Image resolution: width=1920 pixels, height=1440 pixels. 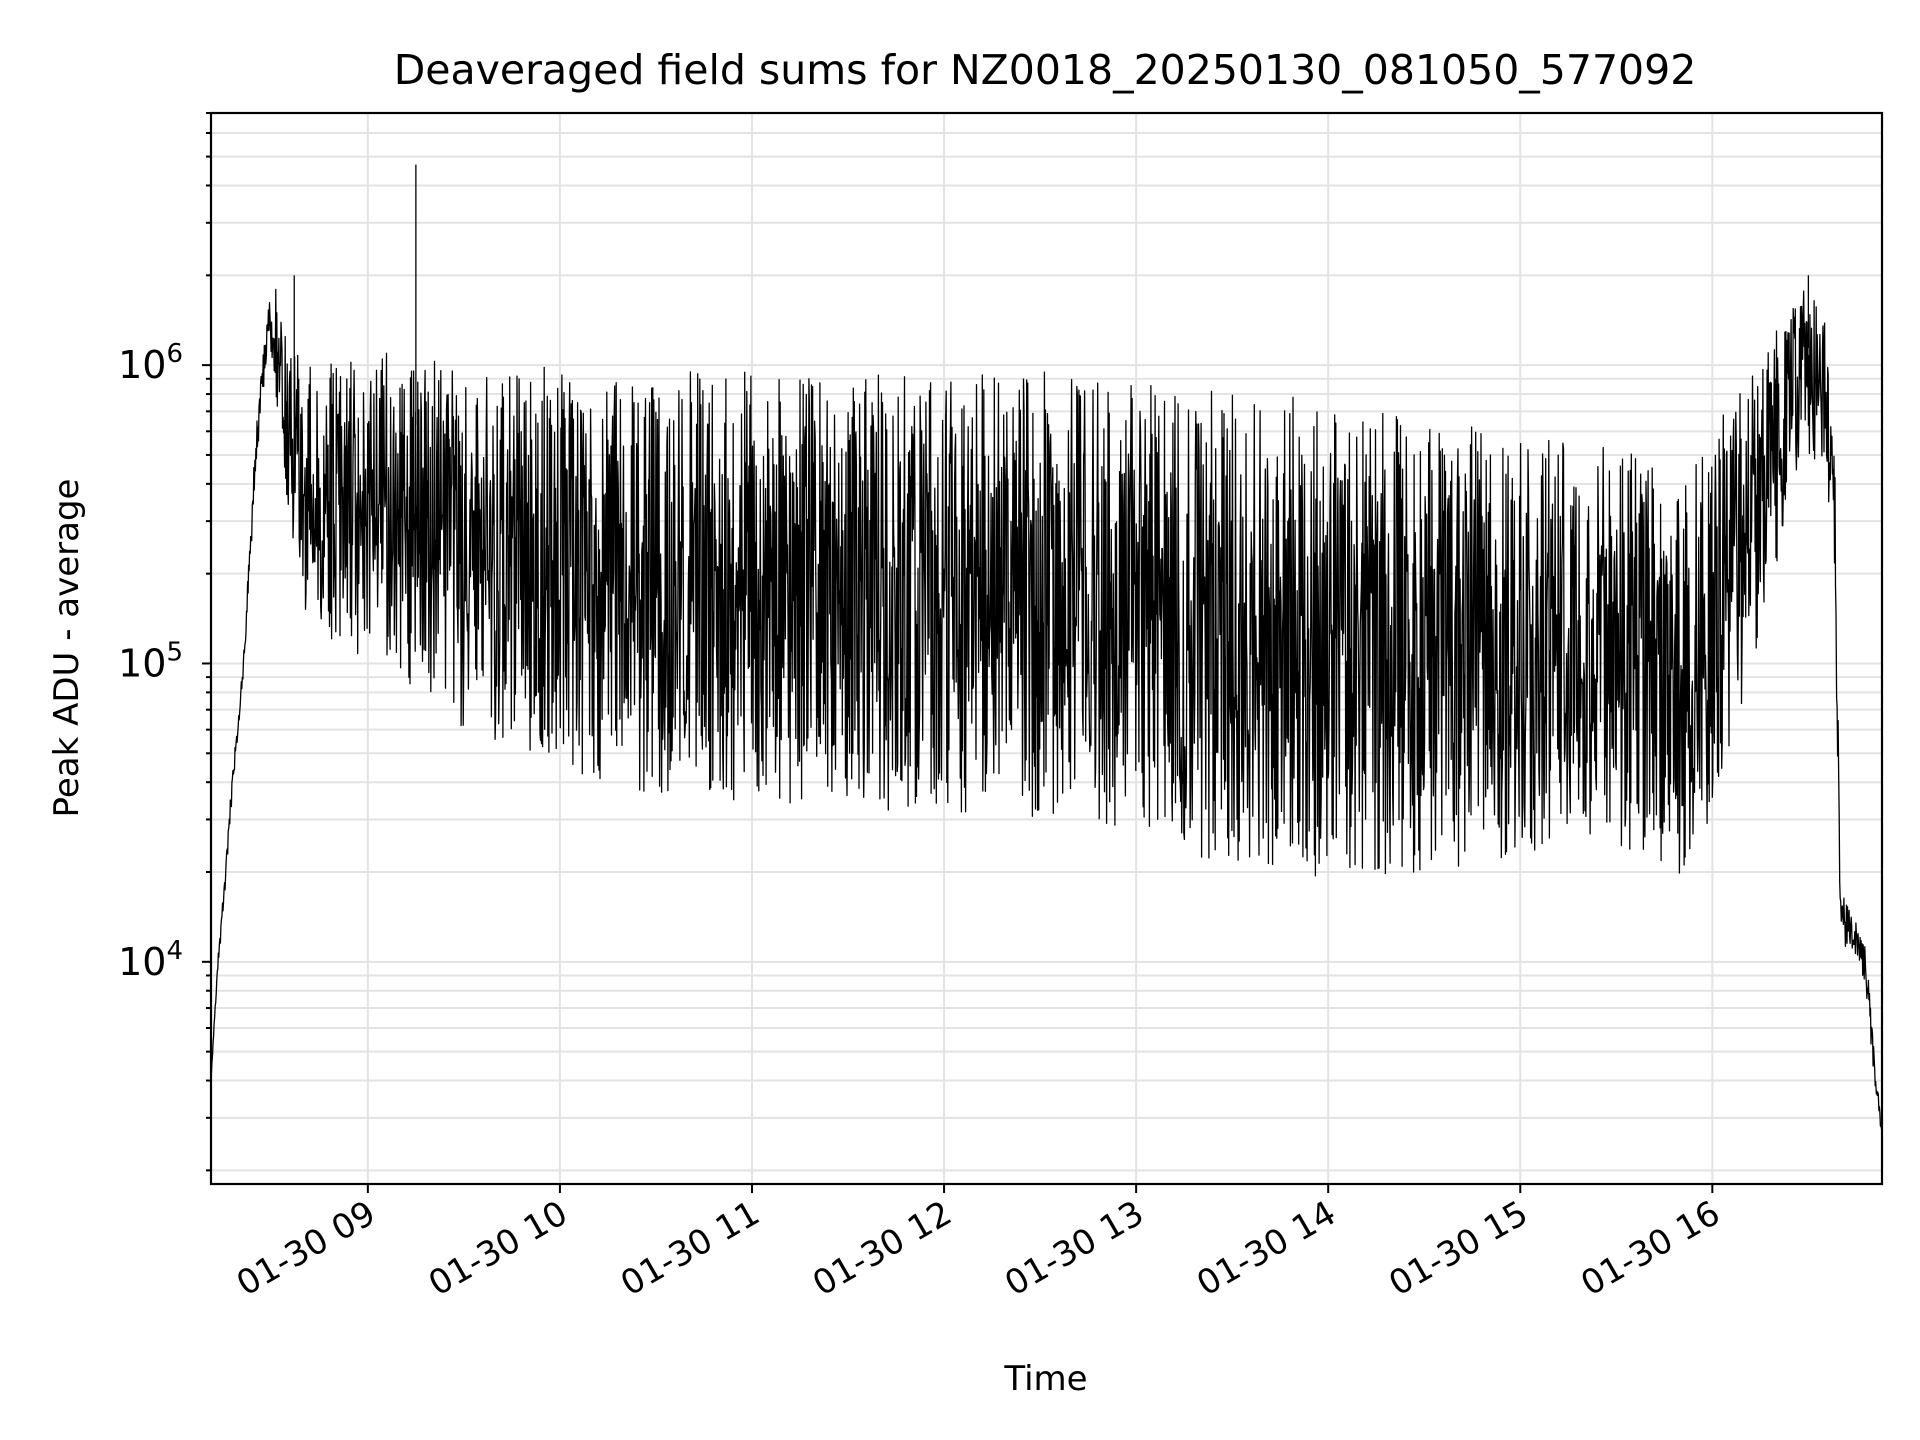 What do you see at coordinates (1045, 1379) in the screenshot?
I see `x-axis-label: Time` at bounding box center [1045, 1379].